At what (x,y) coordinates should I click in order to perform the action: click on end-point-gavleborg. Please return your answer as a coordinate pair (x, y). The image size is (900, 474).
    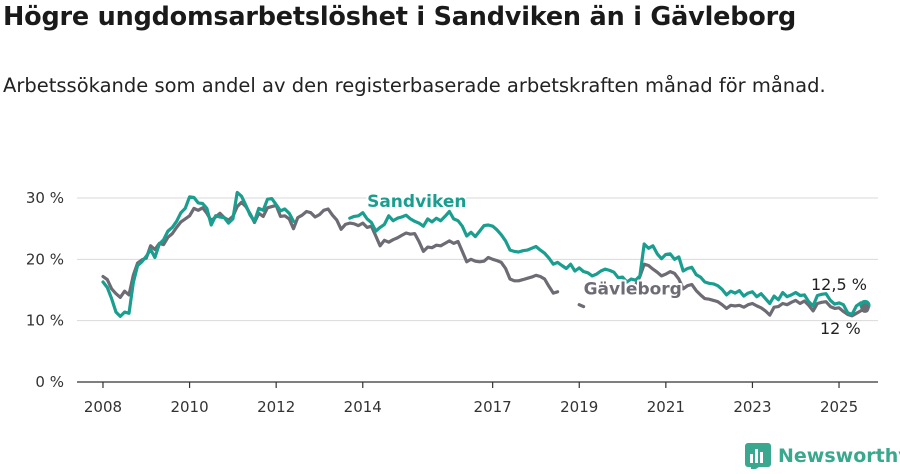
    Looking at the image, I should click on (865, 308).